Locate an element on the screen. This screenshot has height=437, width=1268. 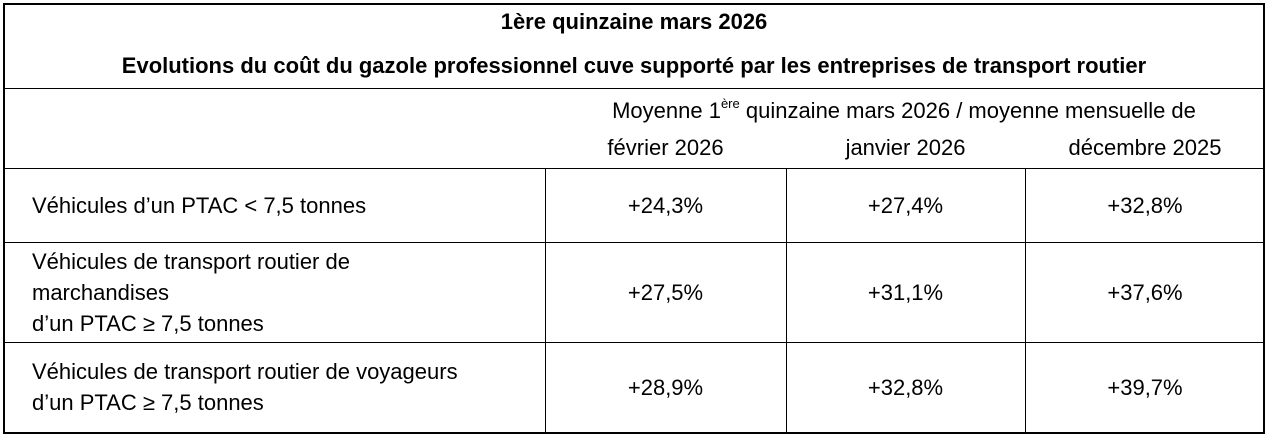
value-cell: +31,1% is located at coordinates (905, 292).